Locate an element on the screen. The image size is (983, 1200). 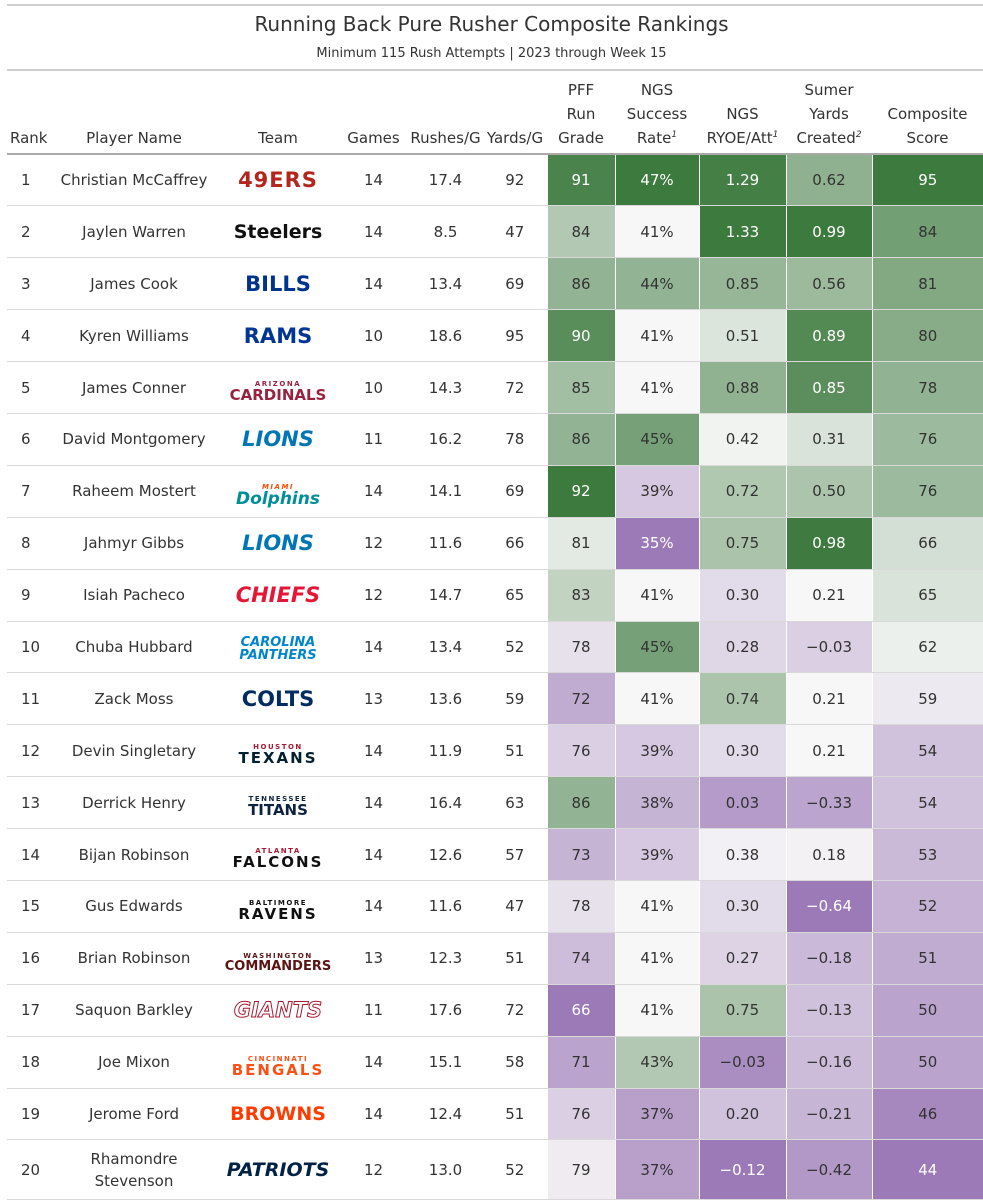
team-logo: BILLS is located at coordinates (278, 283).